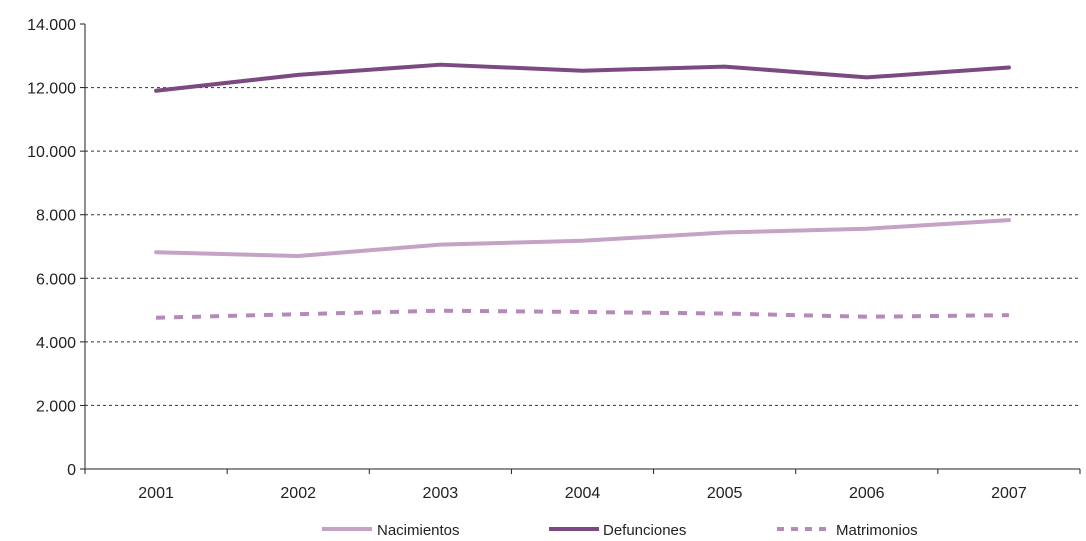 The width and height of the screenshot is (1086, 541). Describe the element at coordinates (71, 470) in the screenshot. I see `y-tick-label: 0` at that location.